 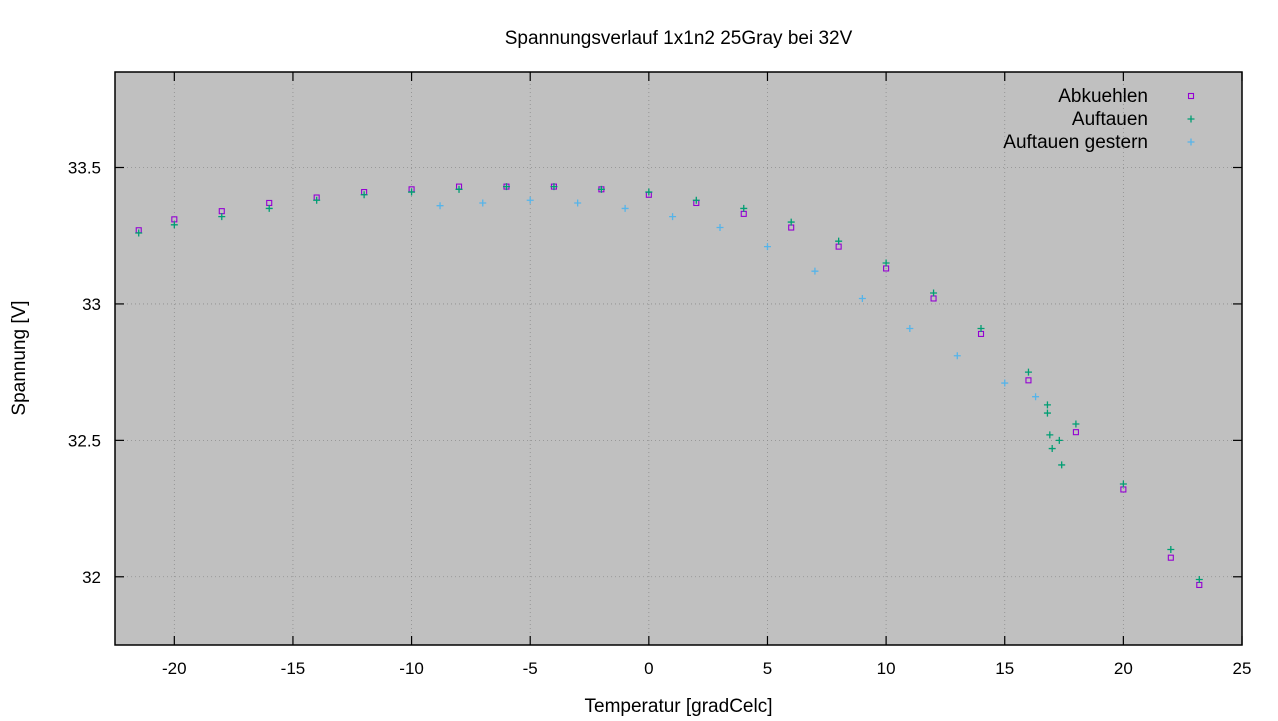 What do you see at coordinates (1242, 668) in the screenshot?
I see `x-tick-label: 25` at bounding box center [1242, 668].